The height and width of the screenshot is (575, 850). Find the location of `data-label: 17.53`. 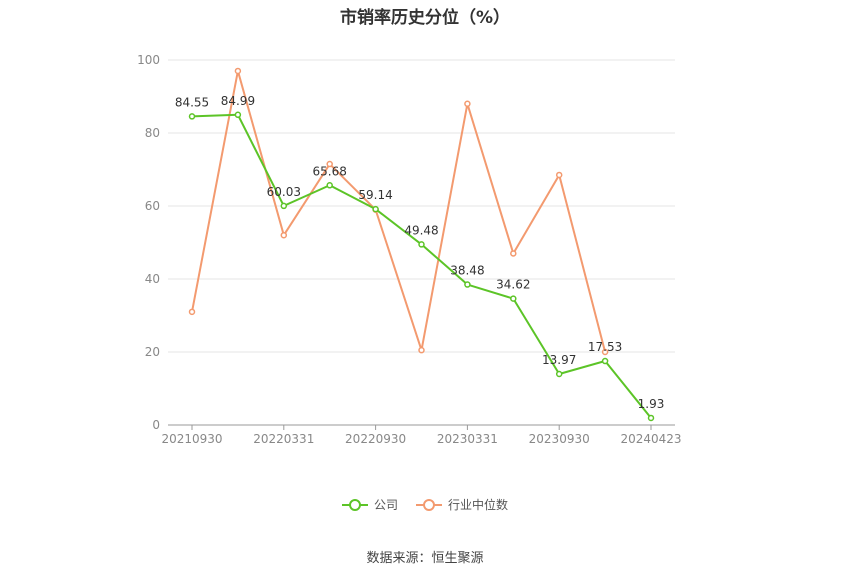

data-label: 17.53 is located at coordinates (605, 347).